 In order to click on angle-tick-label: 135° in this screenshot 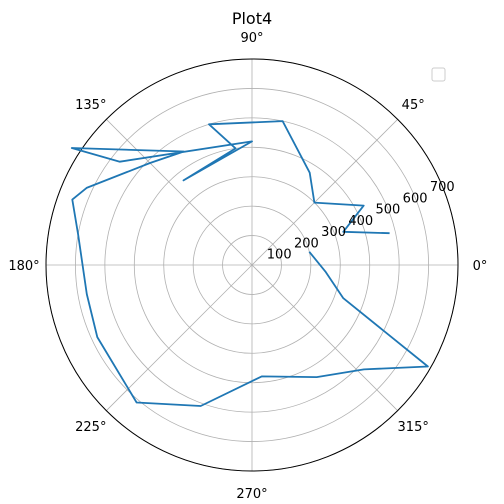, I will do `click(90, 105)`.